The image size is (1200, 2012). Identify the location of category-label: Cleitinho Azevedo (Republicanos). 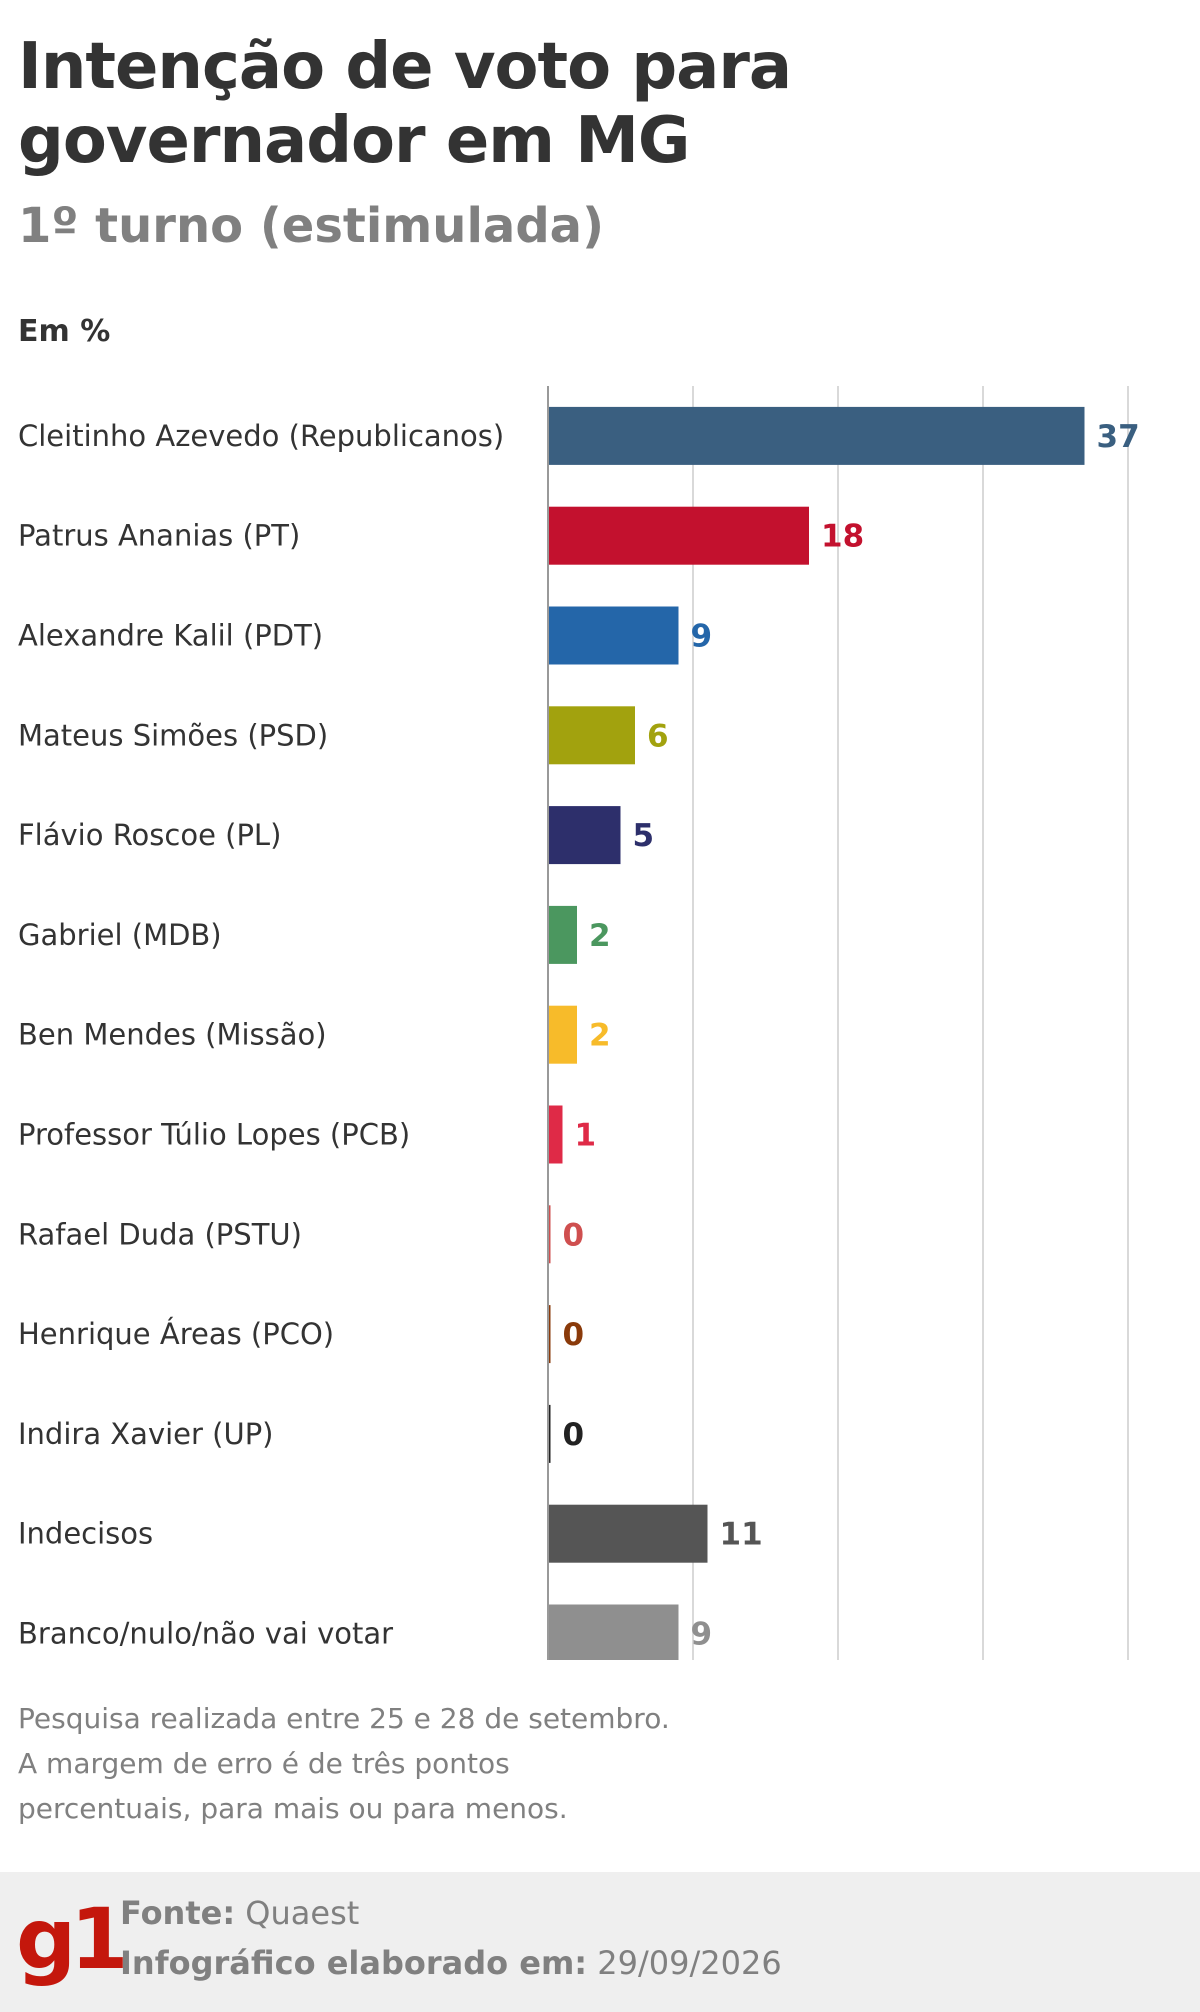
(261, 436).